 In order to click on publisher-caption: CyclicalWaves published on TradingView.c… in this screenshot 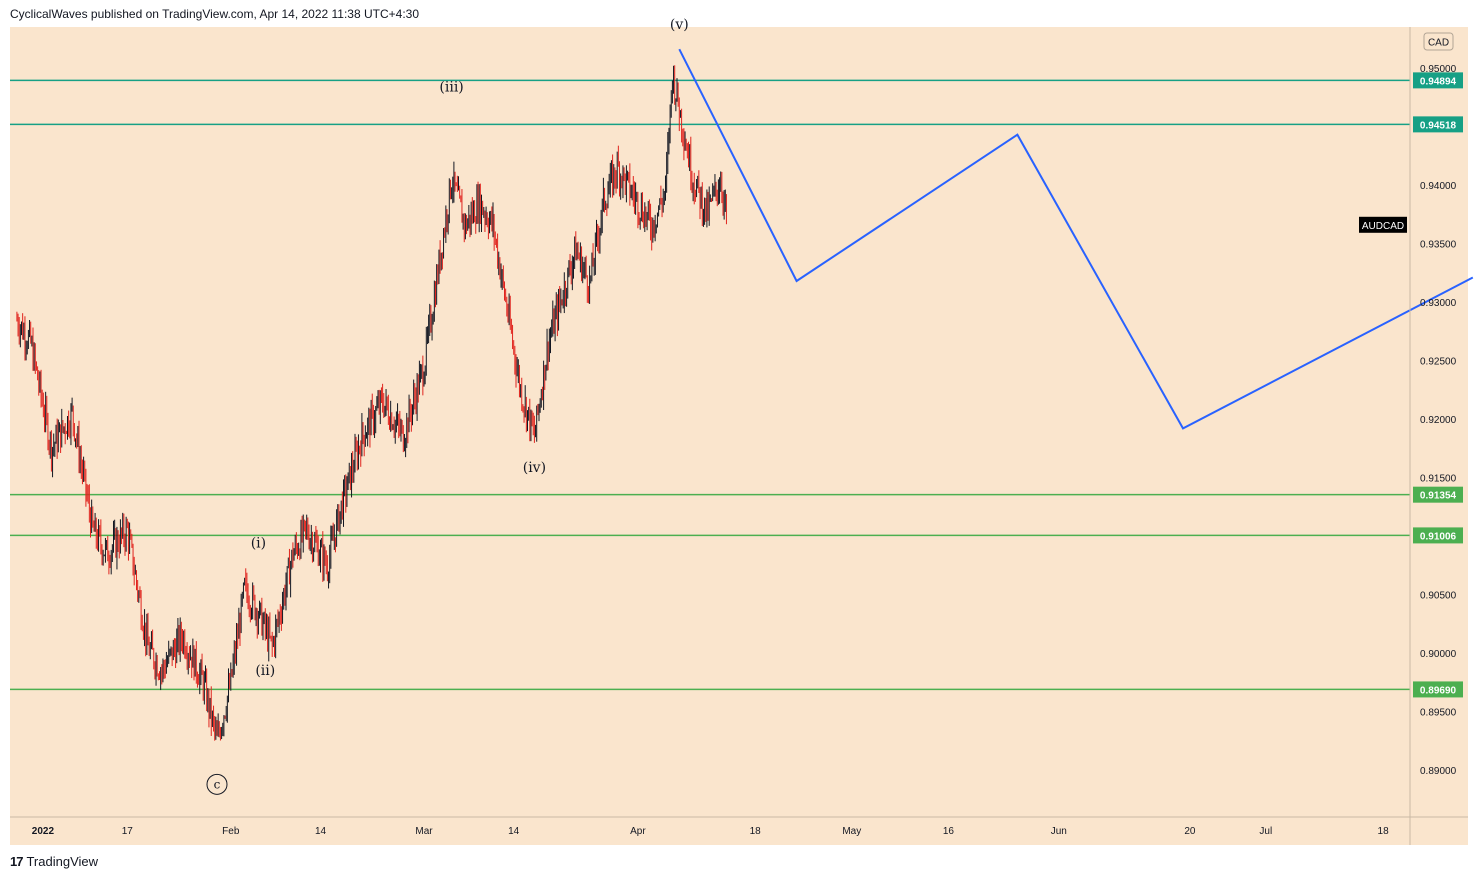, I will do `click(215, 14)`.